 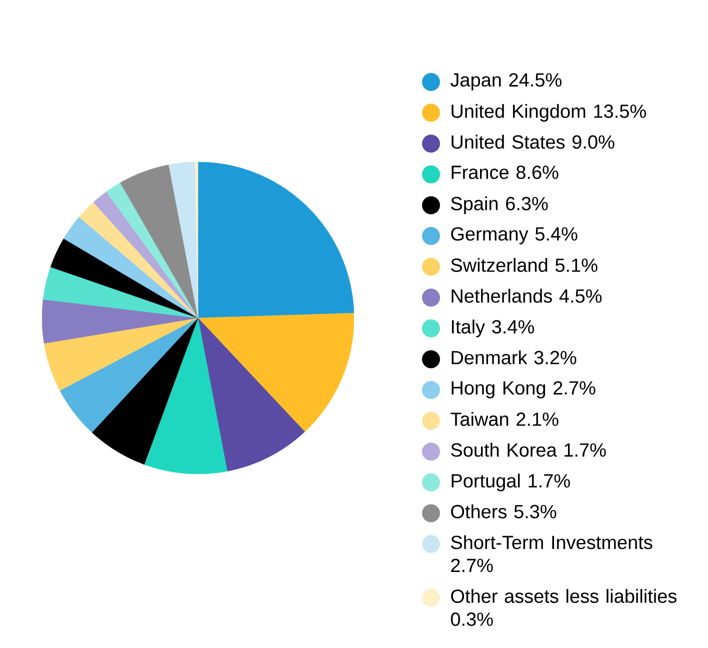 What do you see at coordinates (514, 357) in the screenshot?
I see `legend-label: Denmark 3.2%` at bounding box center [514, 357].